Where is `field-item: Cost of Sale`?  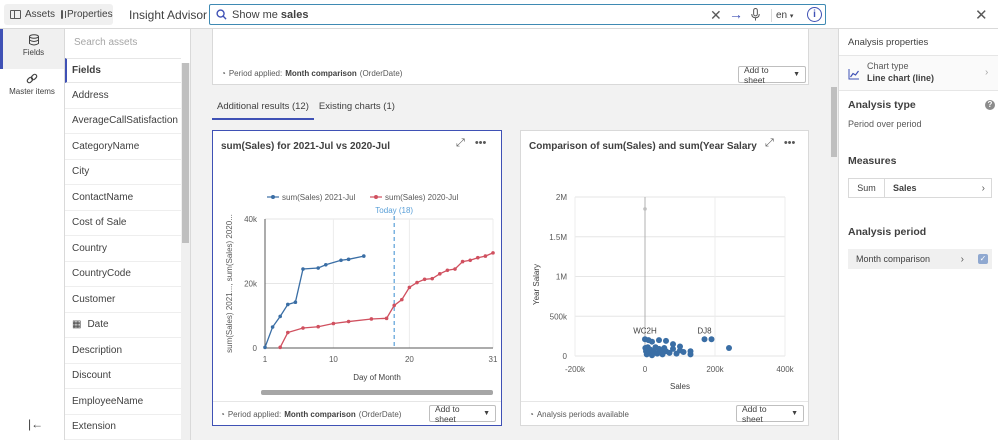
field-item: Cost of Sale is located at coordinates (123, 223).